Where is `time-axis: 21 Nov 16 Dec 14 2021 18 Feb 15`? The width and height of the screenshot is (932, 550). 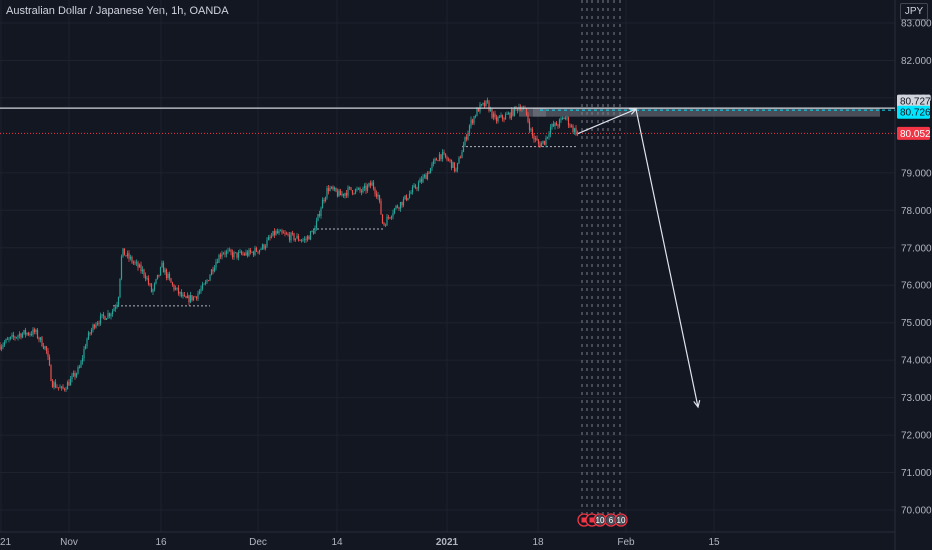 time-axis: 21 Nov 16 Dec 14 2021 18 Feb 15 is located at coordinates (360, 542).